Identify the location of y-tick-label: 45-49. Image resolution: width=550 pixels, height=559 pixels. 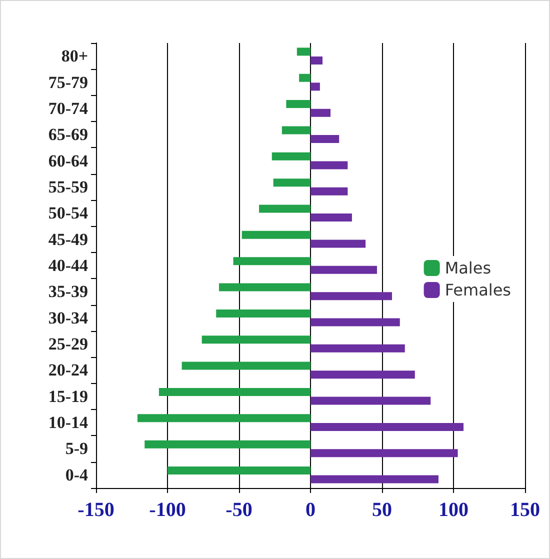
(68, 239).